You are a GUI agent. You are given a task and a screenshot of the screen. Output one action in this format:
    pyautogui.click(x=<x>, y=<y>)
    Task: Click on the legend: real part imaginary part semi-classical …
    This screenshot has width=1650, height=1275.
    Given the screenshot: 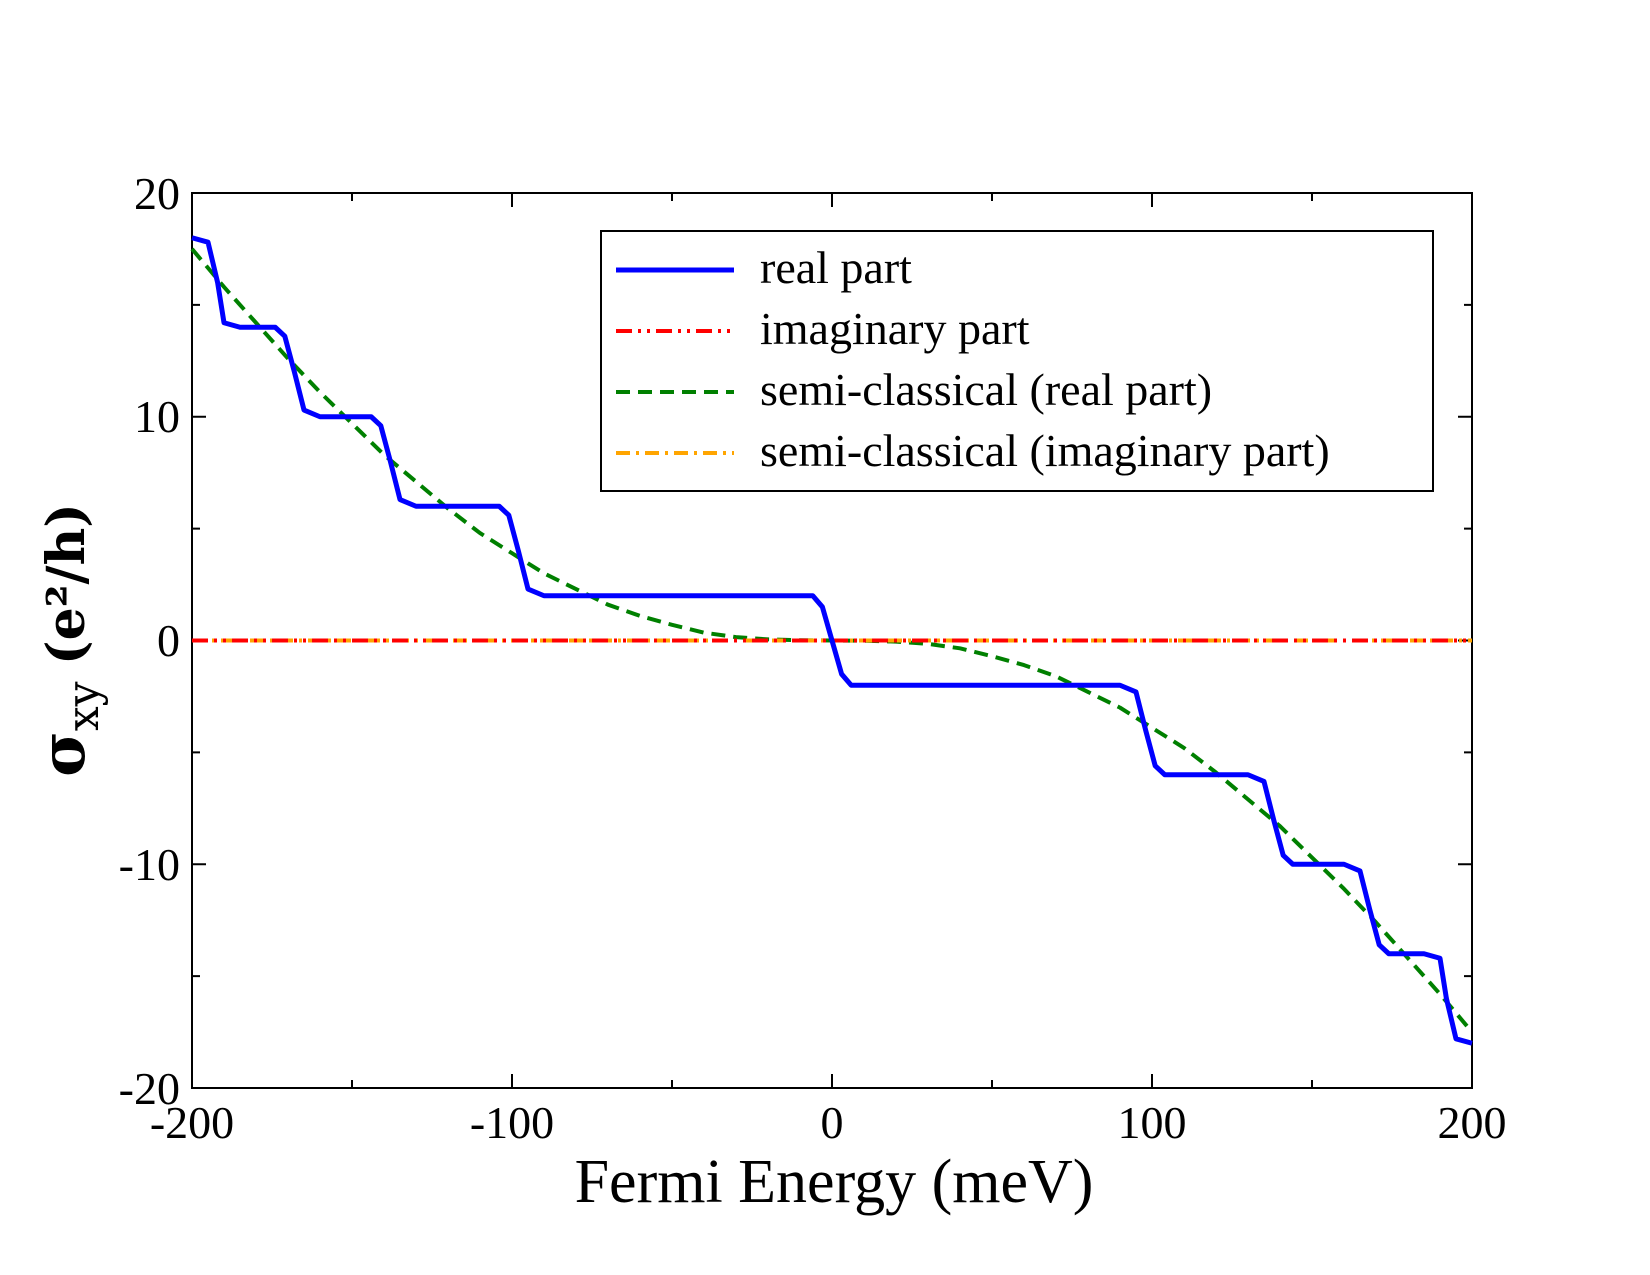 What is the action you would take?
    pyautogui.click(x=1017, y=361)
    